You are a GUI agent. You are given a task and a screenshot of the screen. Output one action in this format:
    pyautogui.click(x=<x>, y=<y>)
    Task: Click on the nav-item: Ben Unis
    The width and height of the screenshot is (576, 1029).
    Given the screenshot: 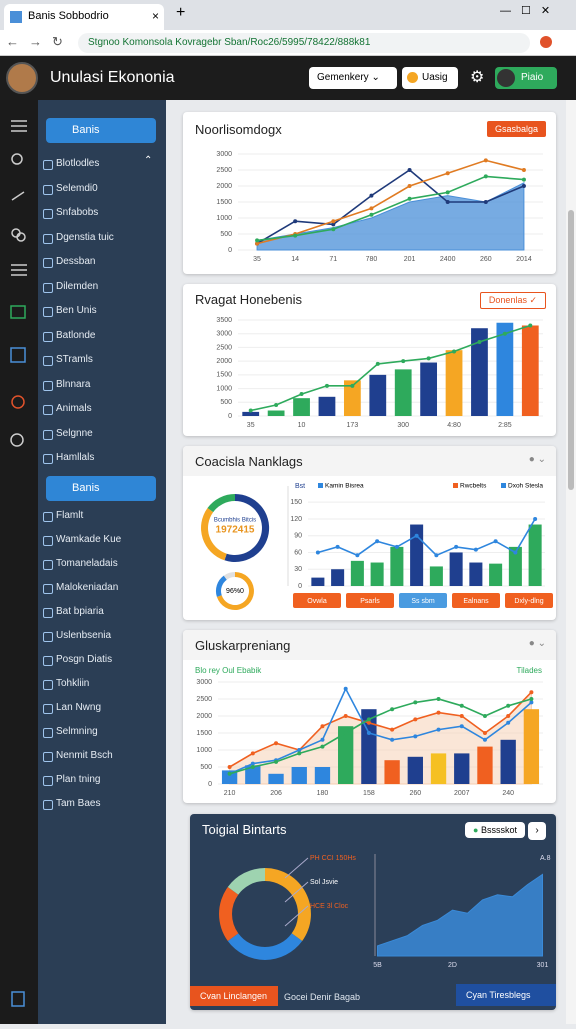 What is the action you would take?
    pyautogui.click(x=70, y=311)
    